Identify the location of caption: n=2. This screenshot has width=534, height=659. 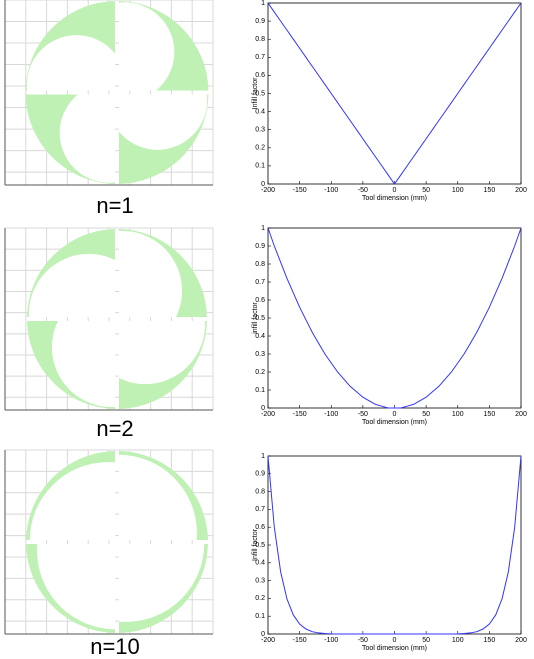
(114, 428).